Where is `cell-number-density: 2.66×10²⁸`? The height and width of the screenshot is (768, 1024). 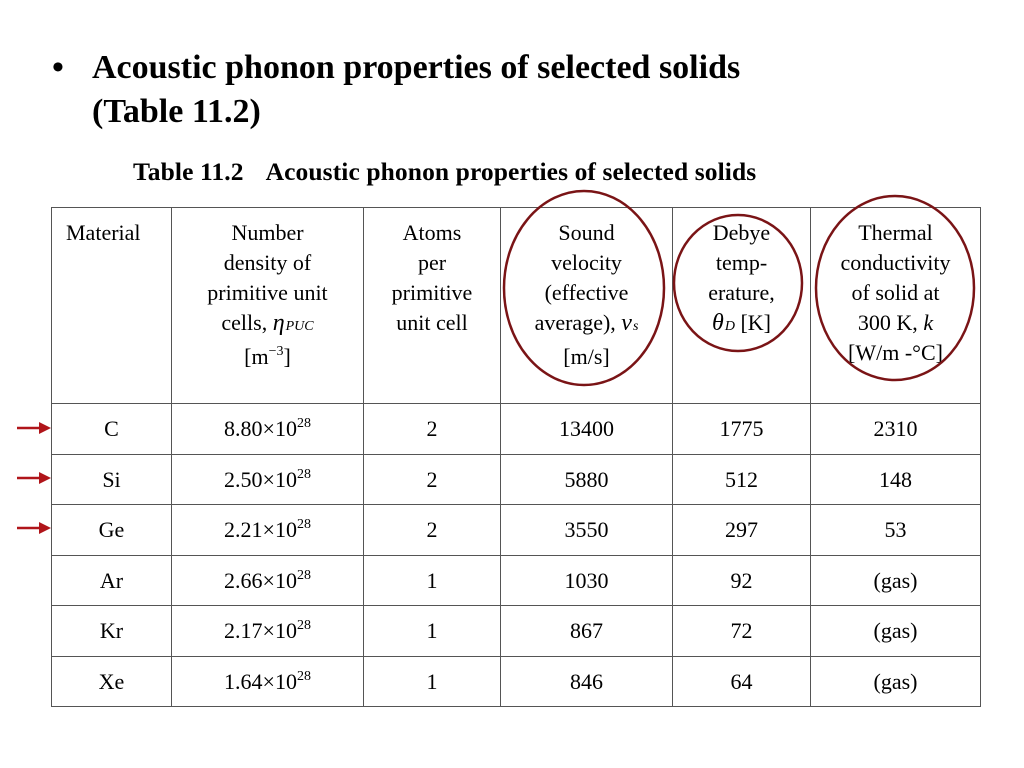
cell-number-density: 2.66×10²⁸ is located at coordinates (267, 580).